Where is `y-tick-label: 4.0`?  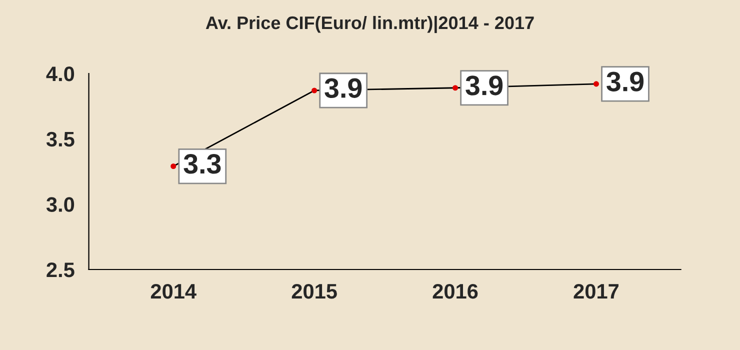
y-tick-label: 4.0 is located at coordinates (60, 74).